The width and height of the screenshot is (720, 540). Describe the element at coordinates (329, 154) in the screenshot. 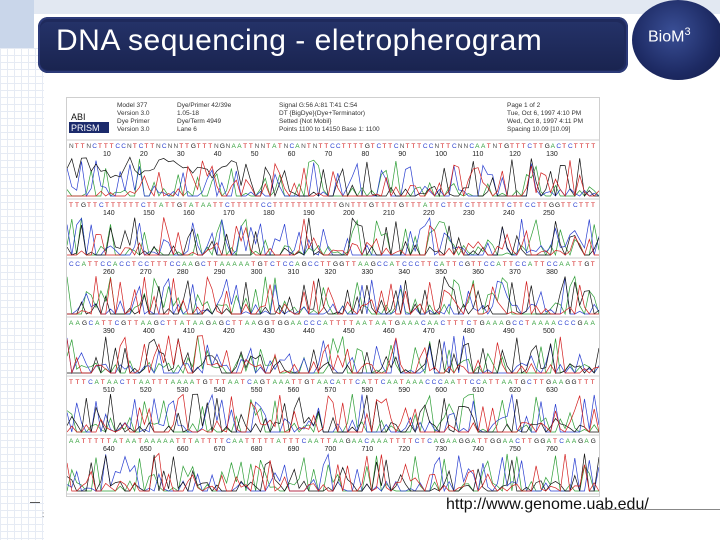

I see `position-label: 70` at that location.